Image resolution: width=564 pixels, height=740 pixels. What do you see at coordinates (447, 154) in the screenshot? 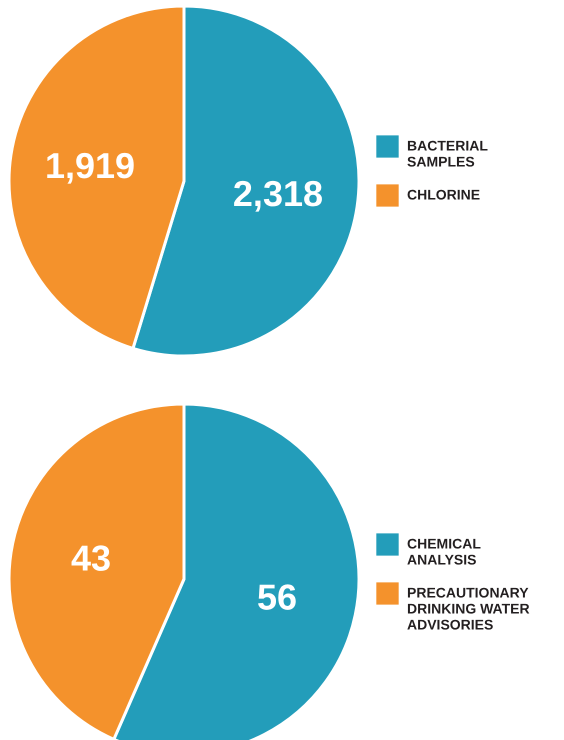
I see `legend-label: BACTERIAL SAMPLES` at bounding box center [447, 154].